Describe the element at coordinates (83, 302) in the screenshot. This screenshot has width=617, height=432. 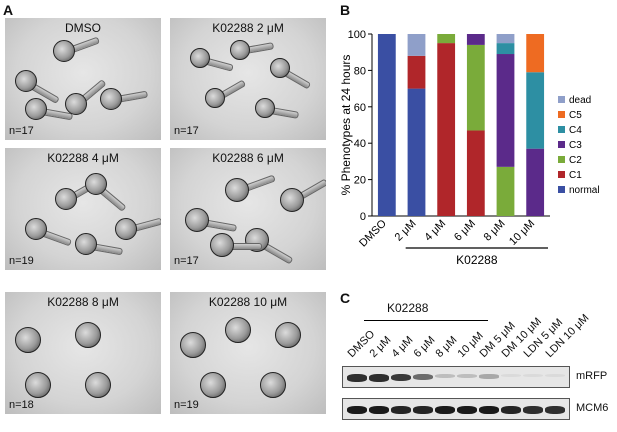
I see `photo-title: K02288 8 μM` at that location.